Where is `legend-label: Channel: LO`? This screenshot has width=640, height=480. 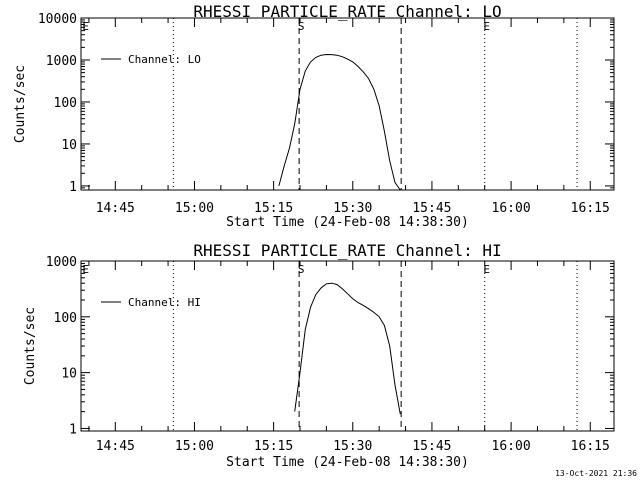 legend-label: Channel: LO is located at coordinates (164, 59).